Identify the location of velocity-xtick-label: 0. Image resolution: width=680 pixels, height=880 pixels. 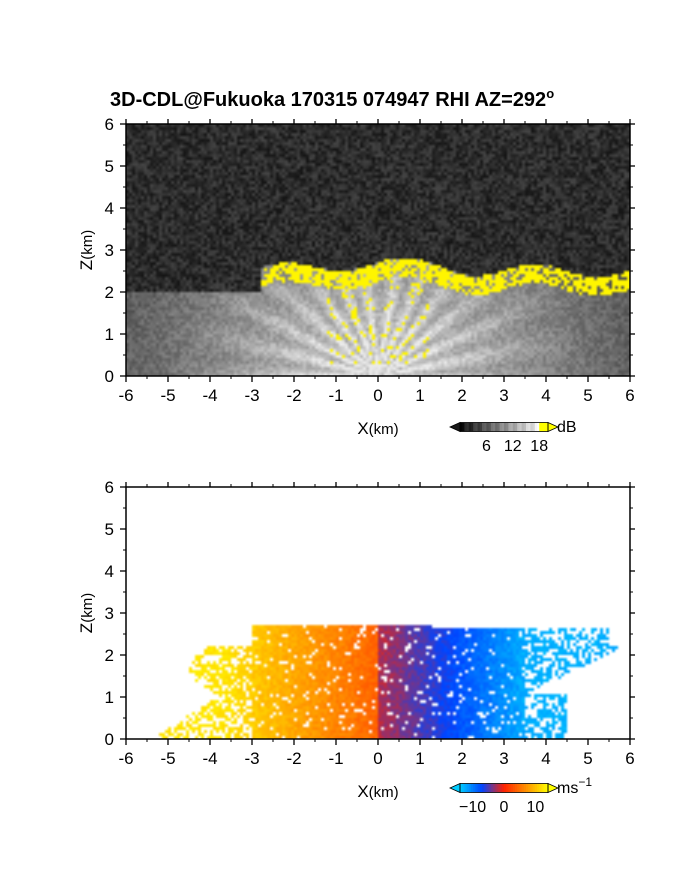
(377, 758).